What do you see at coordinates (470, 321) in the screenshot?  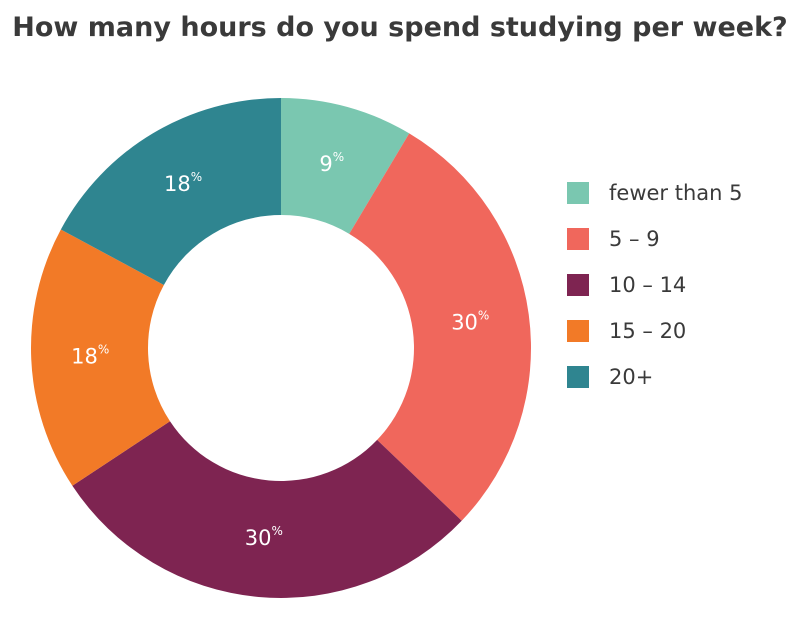 I see `slice-value-label-1: 30%` at bounding box center [470, 321].